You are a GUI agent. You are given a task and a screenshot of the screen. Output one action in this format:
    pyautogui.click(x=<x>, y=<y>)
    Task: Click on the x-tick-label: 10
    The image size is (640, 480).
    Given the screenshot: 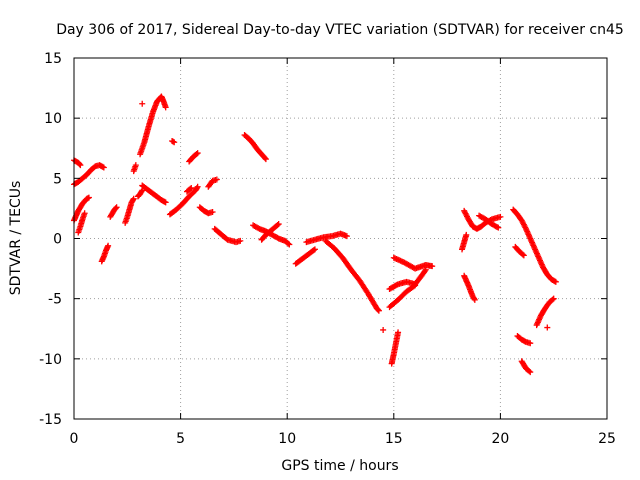 What is the action you would take?
    pyautogui.click(x=287, y=439)
    